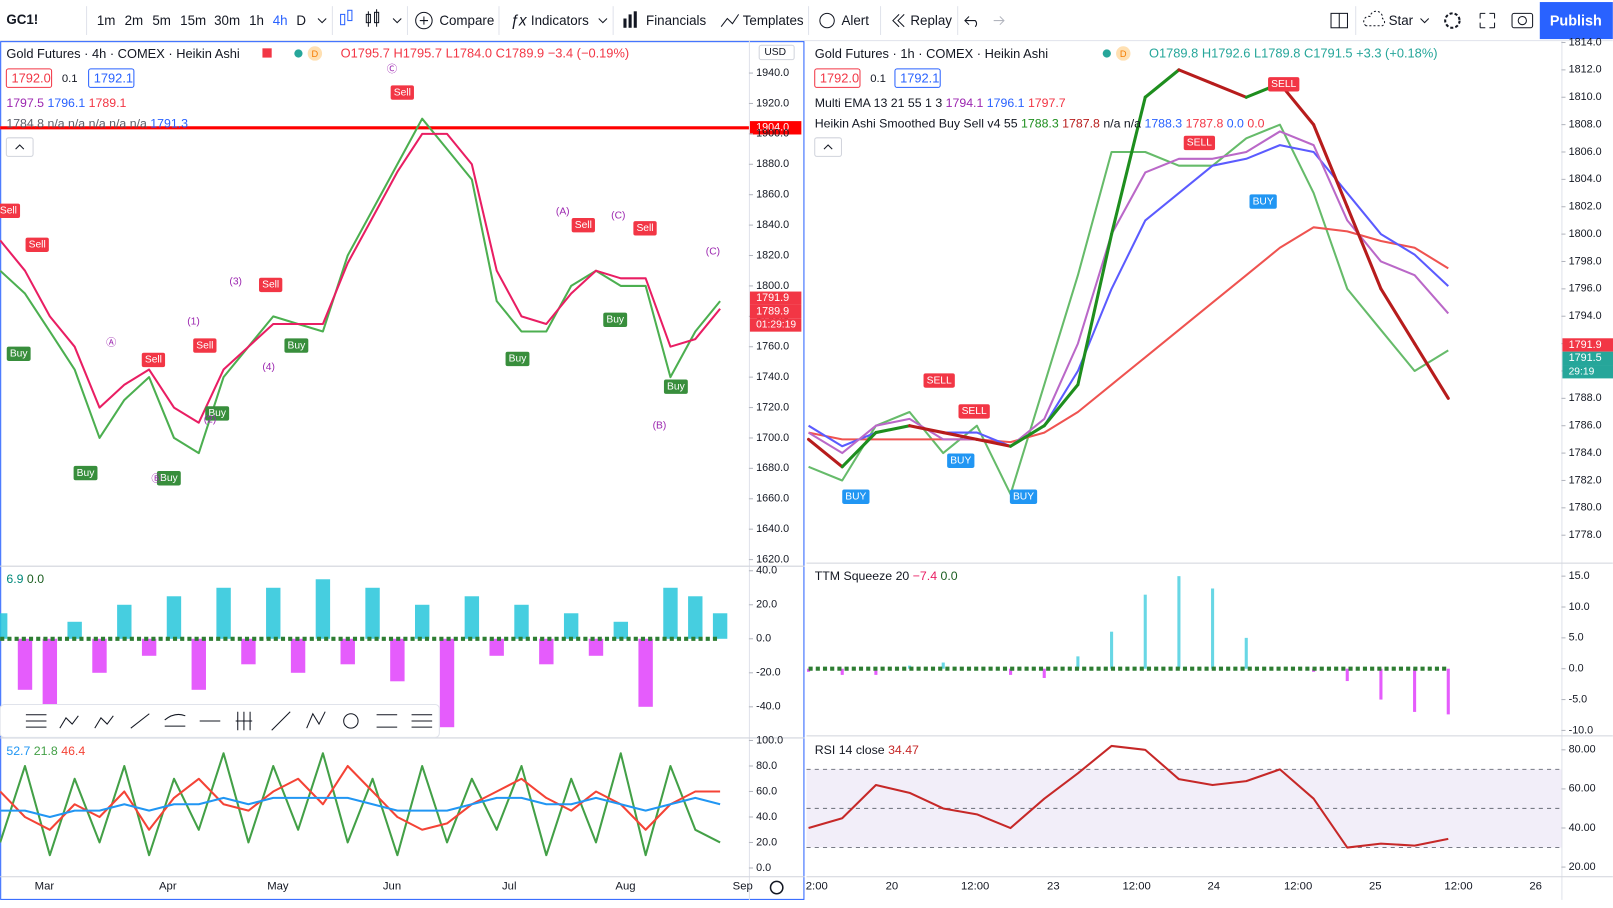 The height and width of the screenshot is (908, 1613). I want to click on star-button: Star, so click(1401, 20).